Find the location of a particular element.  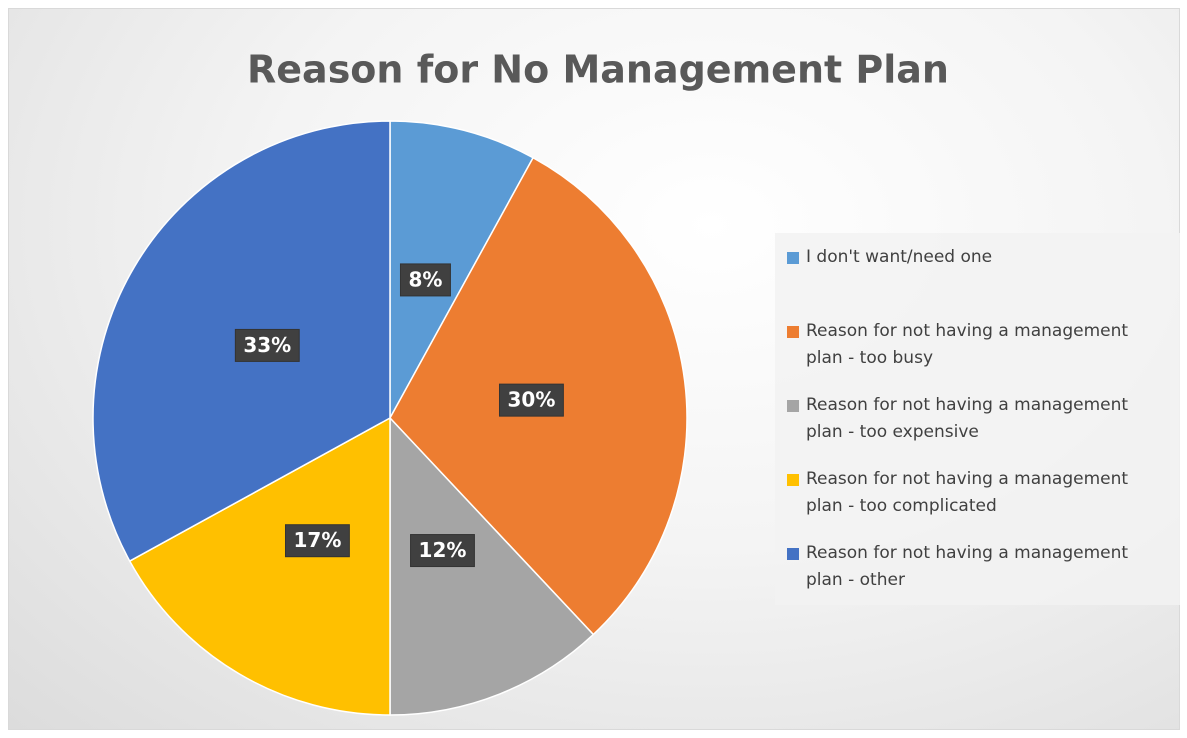

data-label: 17% is located at coordinates (317, 541).